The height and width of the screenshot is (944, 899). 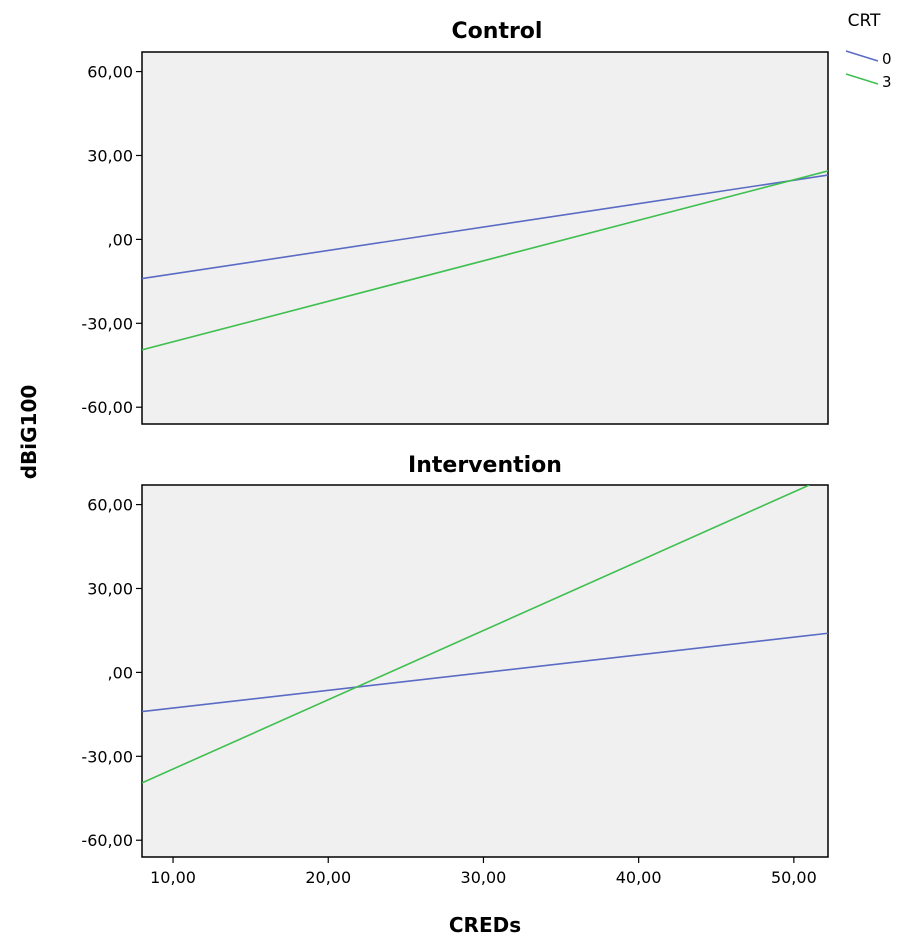 What do you see at coordinates (794, 877) in the screenshot?
I see `x-tick-label: 50,00` at bounding box center [794, 877].